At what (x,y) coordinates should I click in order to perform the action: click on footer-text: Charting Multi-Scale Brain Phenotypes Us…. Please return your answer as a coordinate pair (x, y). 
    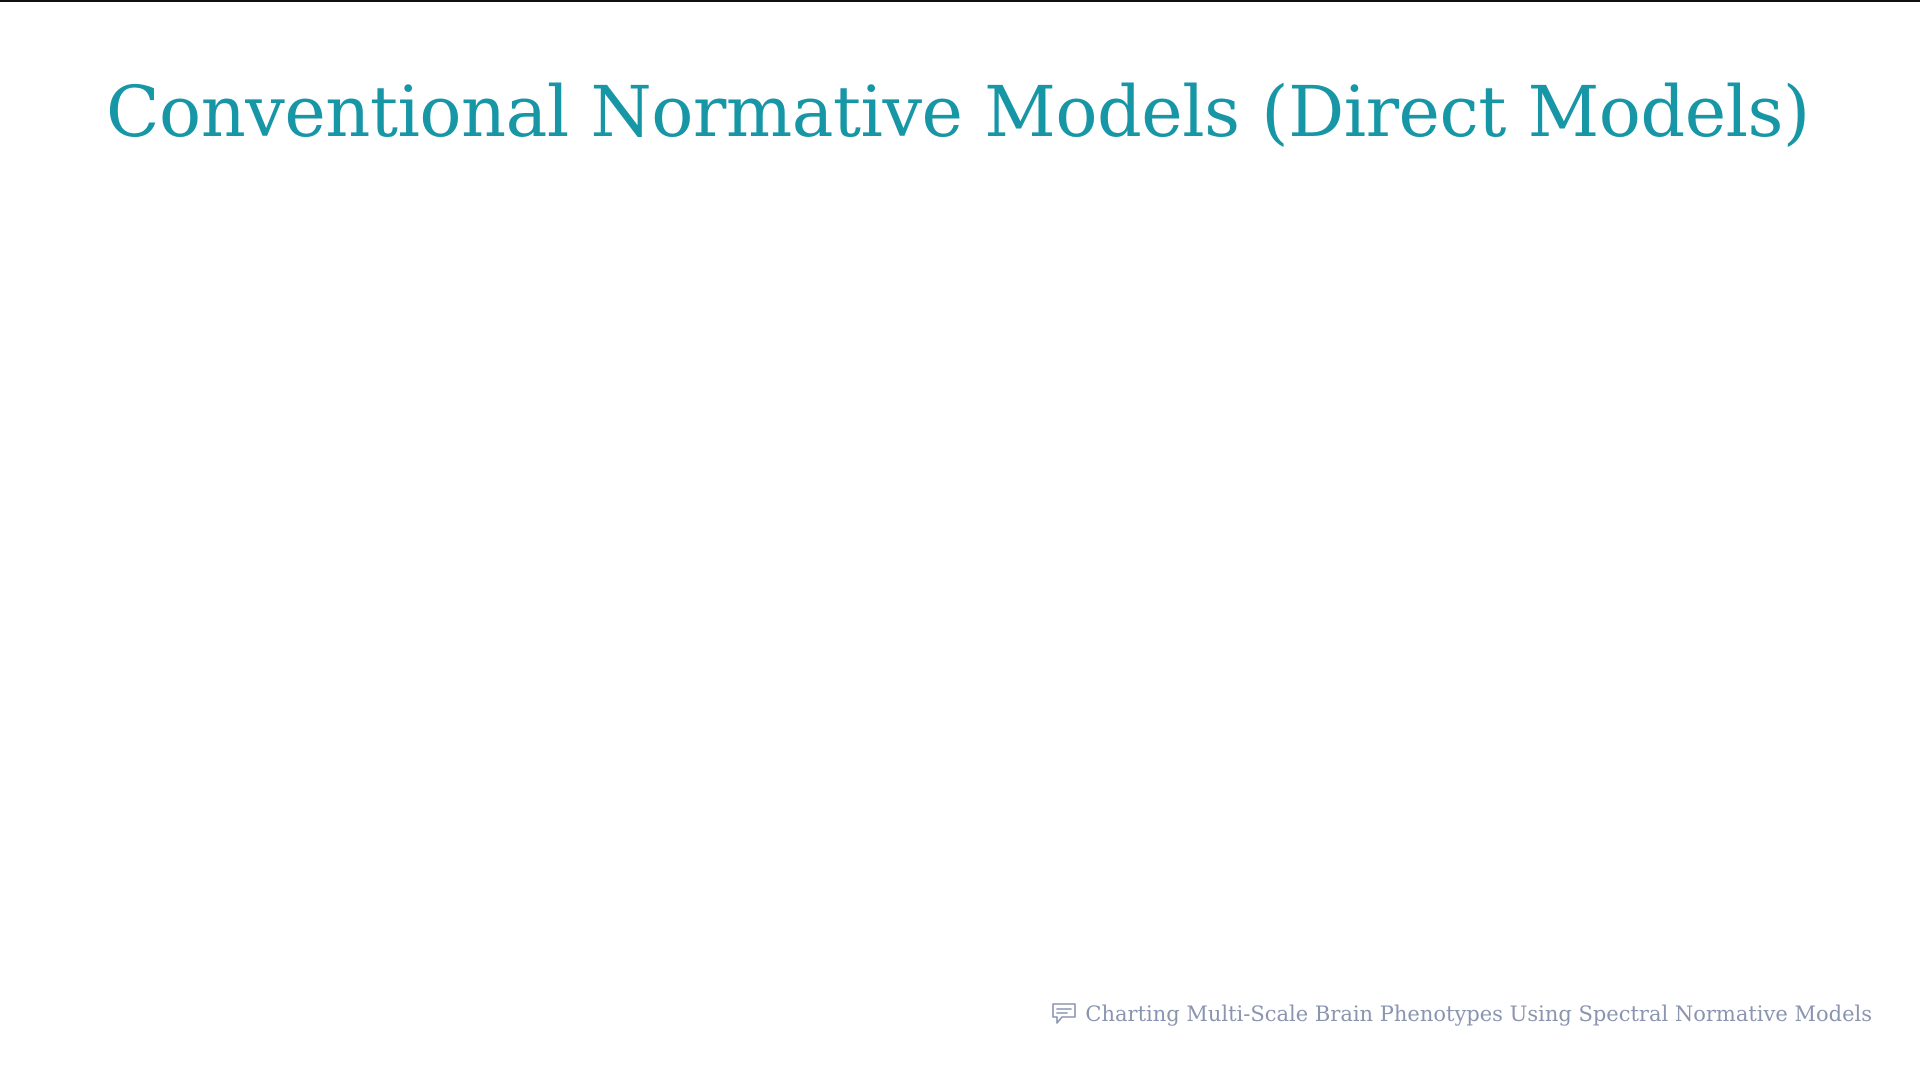
    Looking at the image, I should click on (1478, 1014).